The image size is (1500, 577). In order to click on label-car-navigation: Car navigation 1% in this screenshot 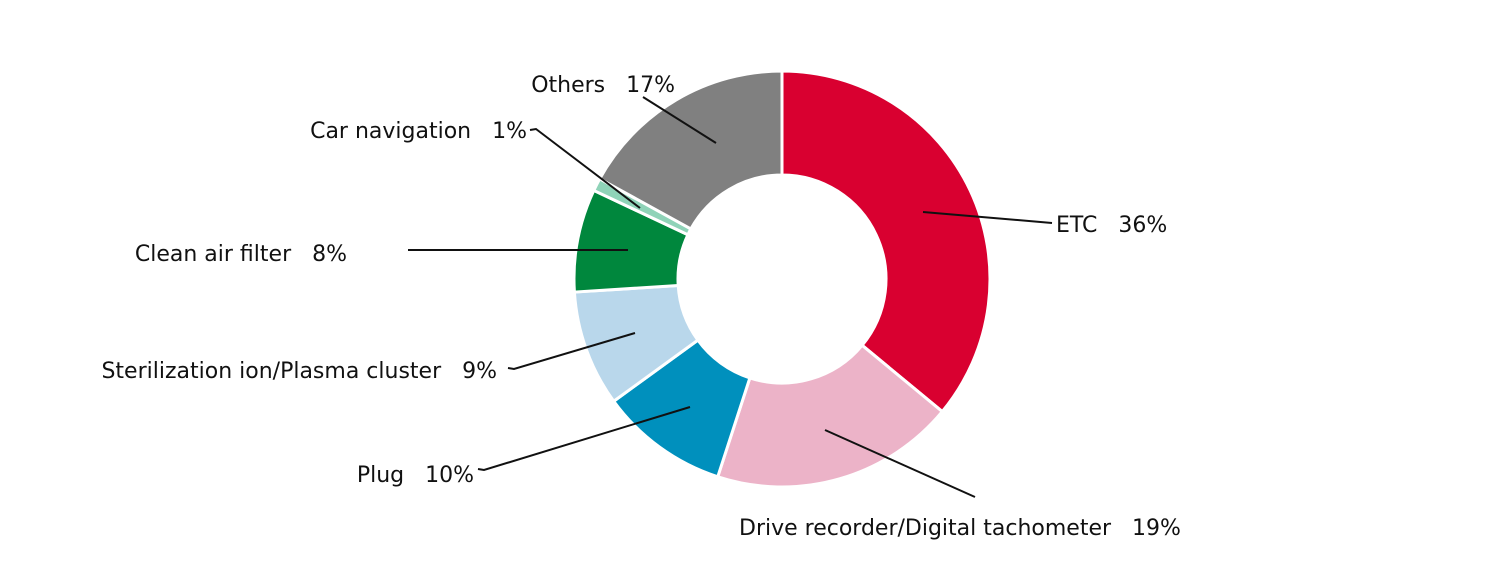, I will do `click(418, 131)`.